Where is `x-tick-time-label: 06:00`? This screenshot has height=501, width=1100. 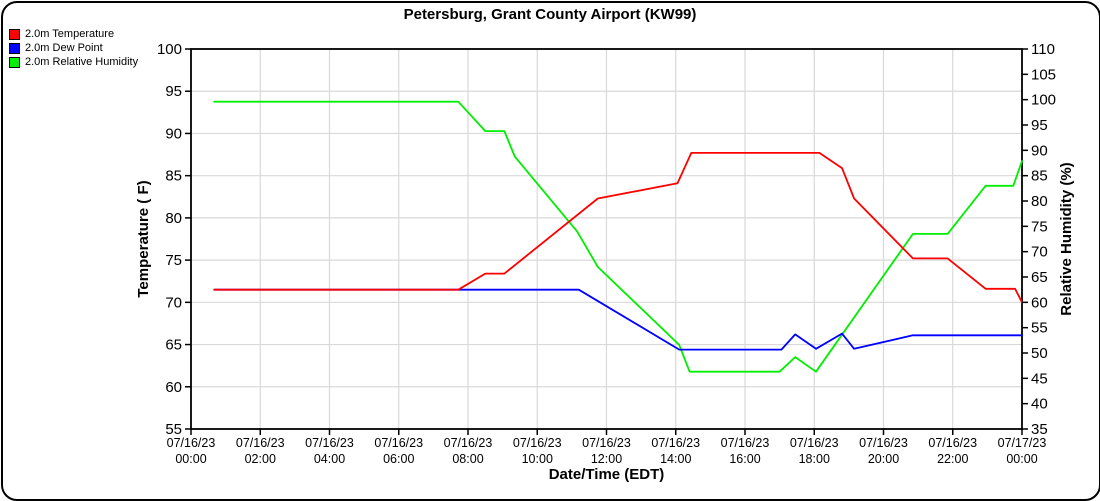 x-tick-time-label: 06:00 is located at coordinates (398, 459).